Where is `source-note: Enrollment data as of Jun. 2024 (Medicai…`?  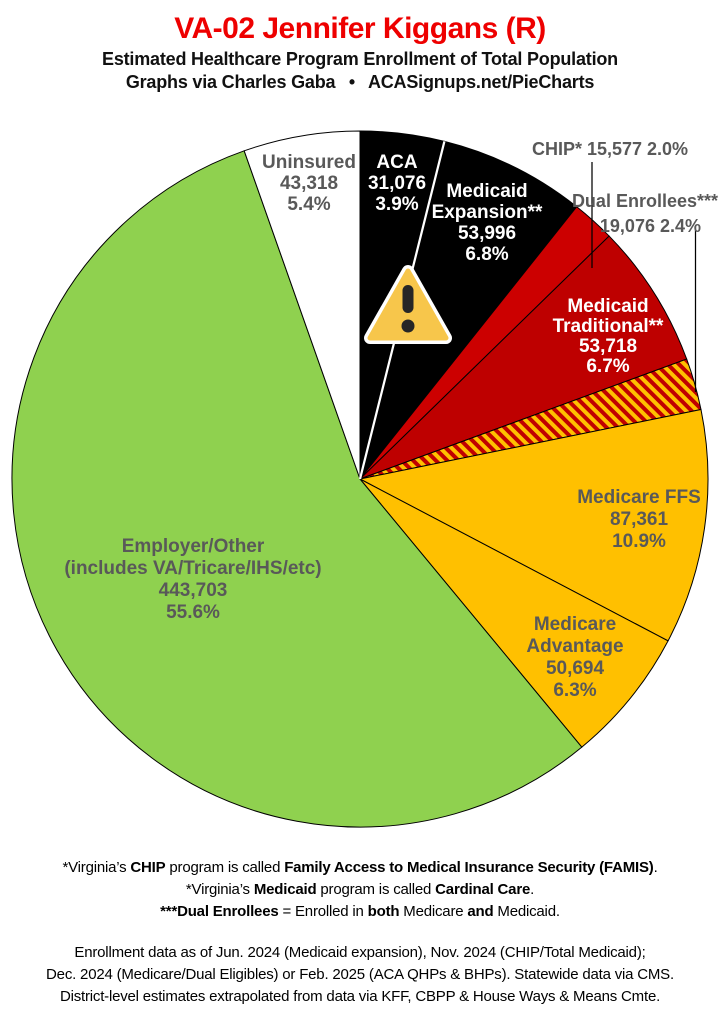 source-note: Enrollment data as of Jun. 2024 (Medicai… is located at coordinates (360, 975).